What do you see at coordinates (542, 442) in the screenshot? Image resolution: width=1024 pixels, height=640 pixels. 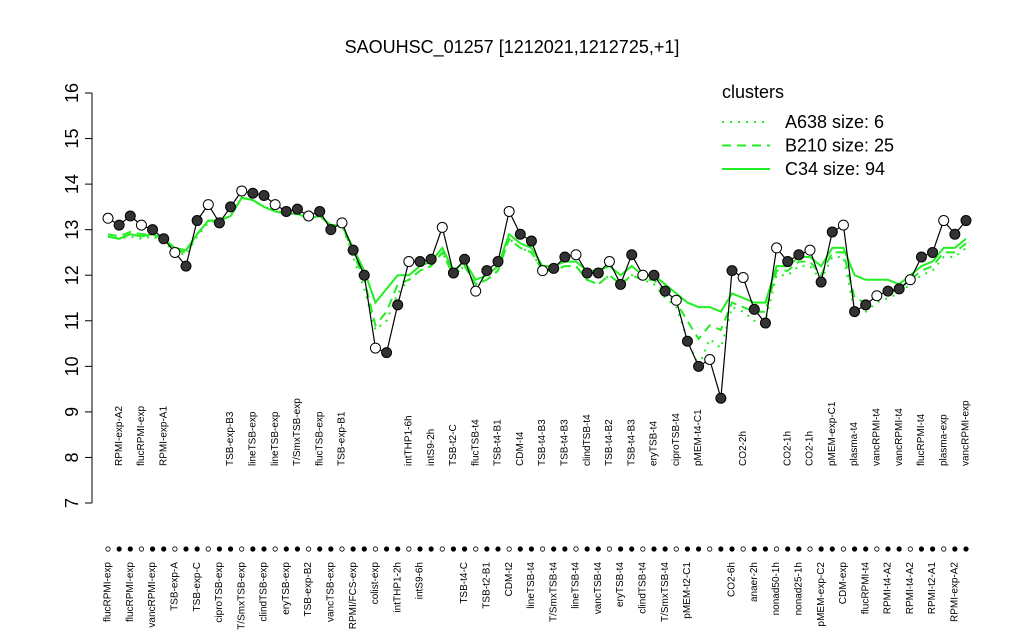 I see `x-tick-label: TSB-t4-B3` at bounding box center [542, 442].